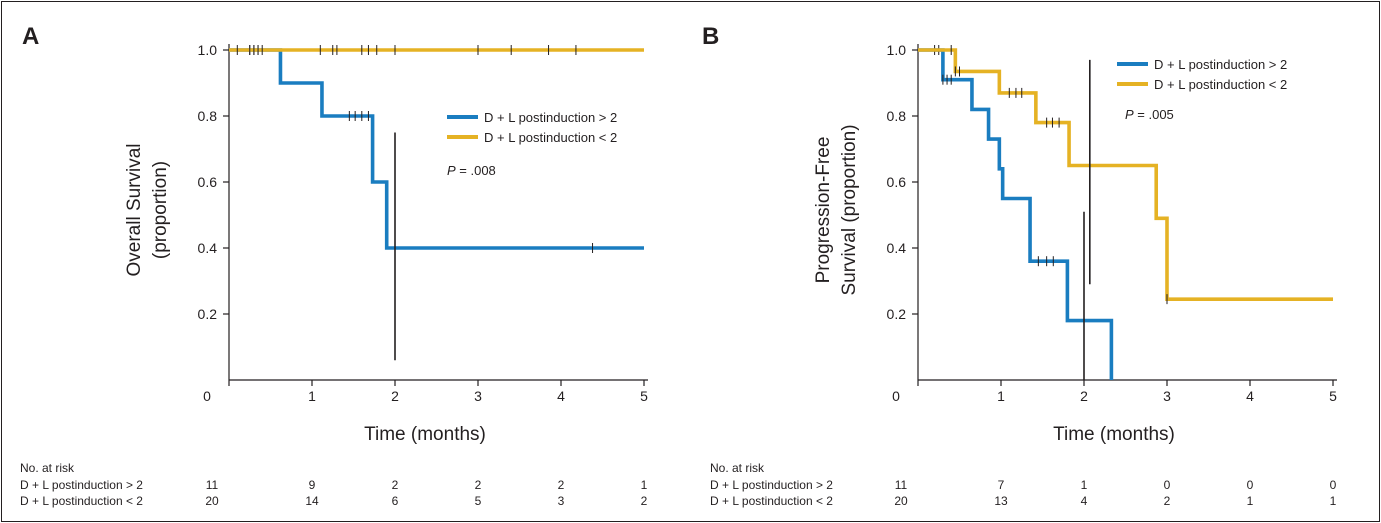  What do you see at coordinates (1001, 501) in the screenshot?
I see `risk-count: 13` at bounding box center [1001, 501].